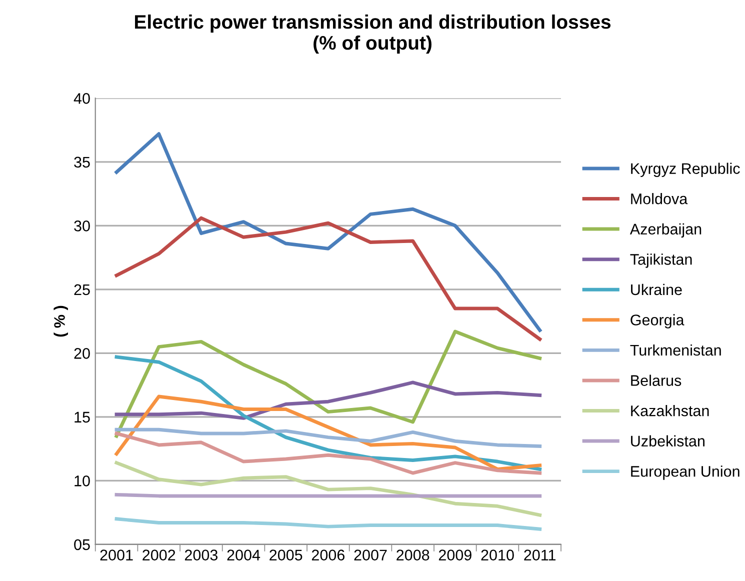 This screenshot has width=745, height=581. Describe the element at coordinates (201, 555) in the screenshot. I see `x-tick-label: 2003` at that location.